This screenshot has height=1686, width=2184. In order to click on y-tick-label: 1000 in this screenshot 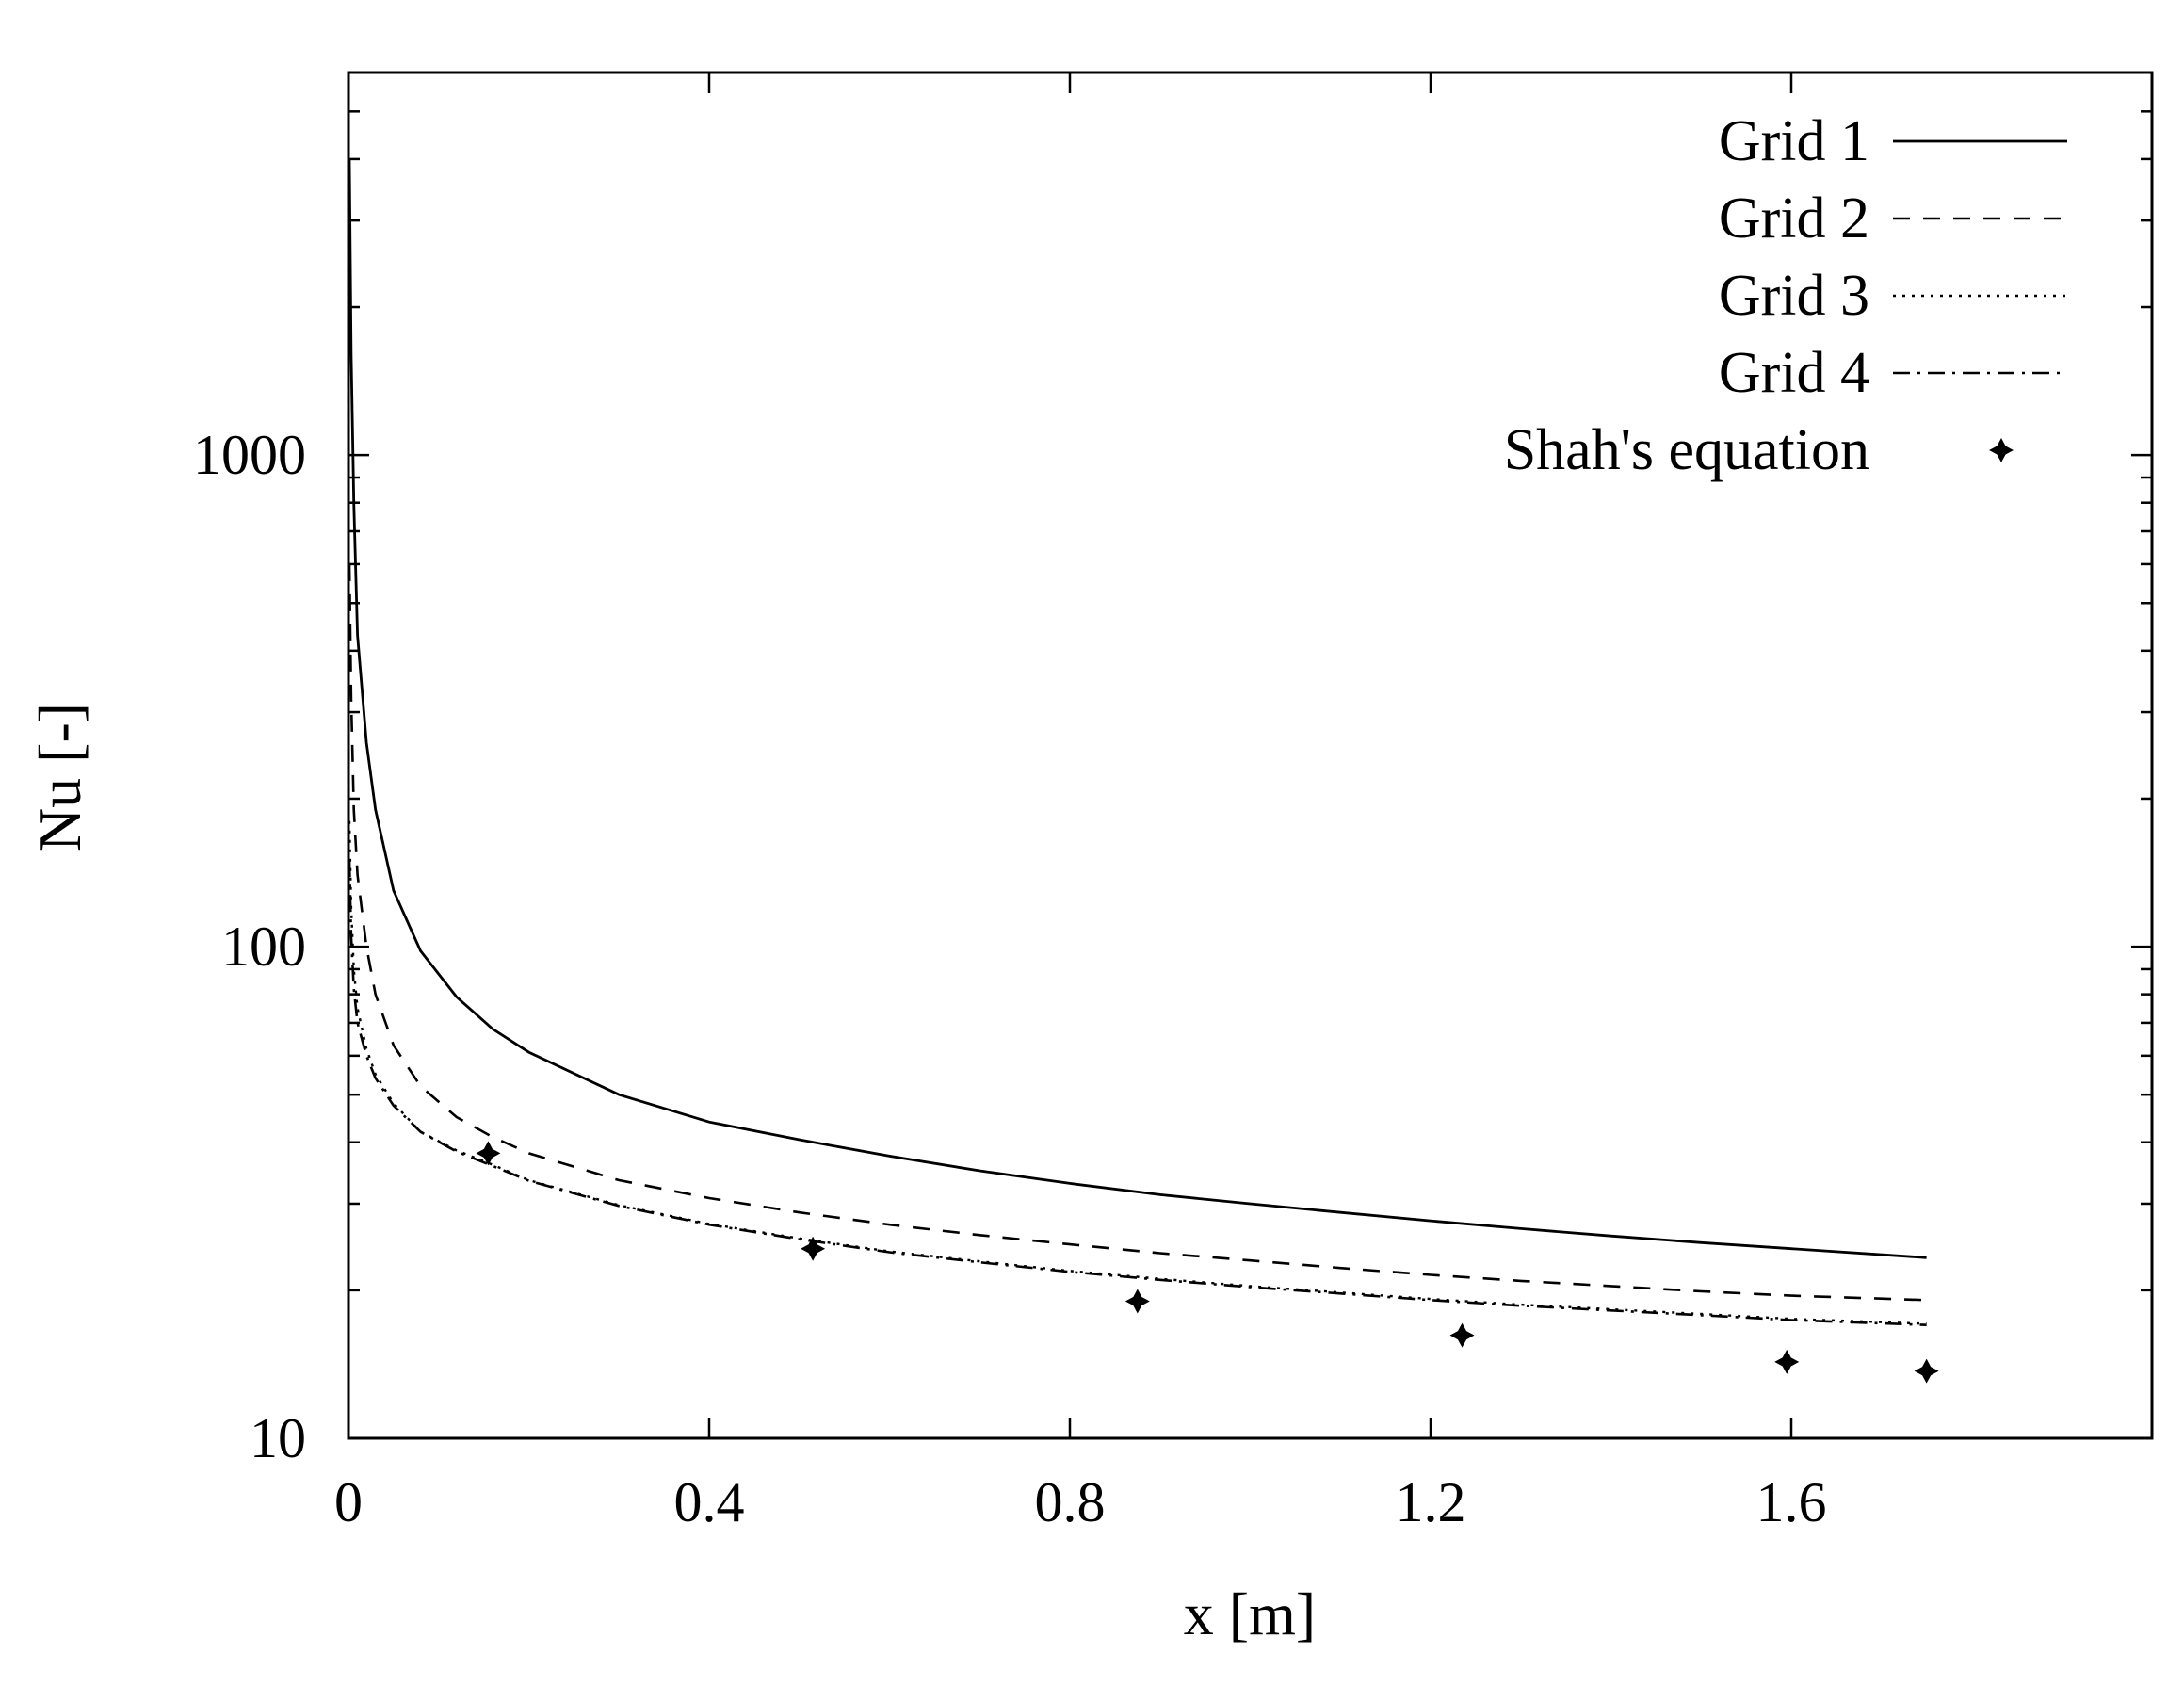, I will do `click(249, 455)`.